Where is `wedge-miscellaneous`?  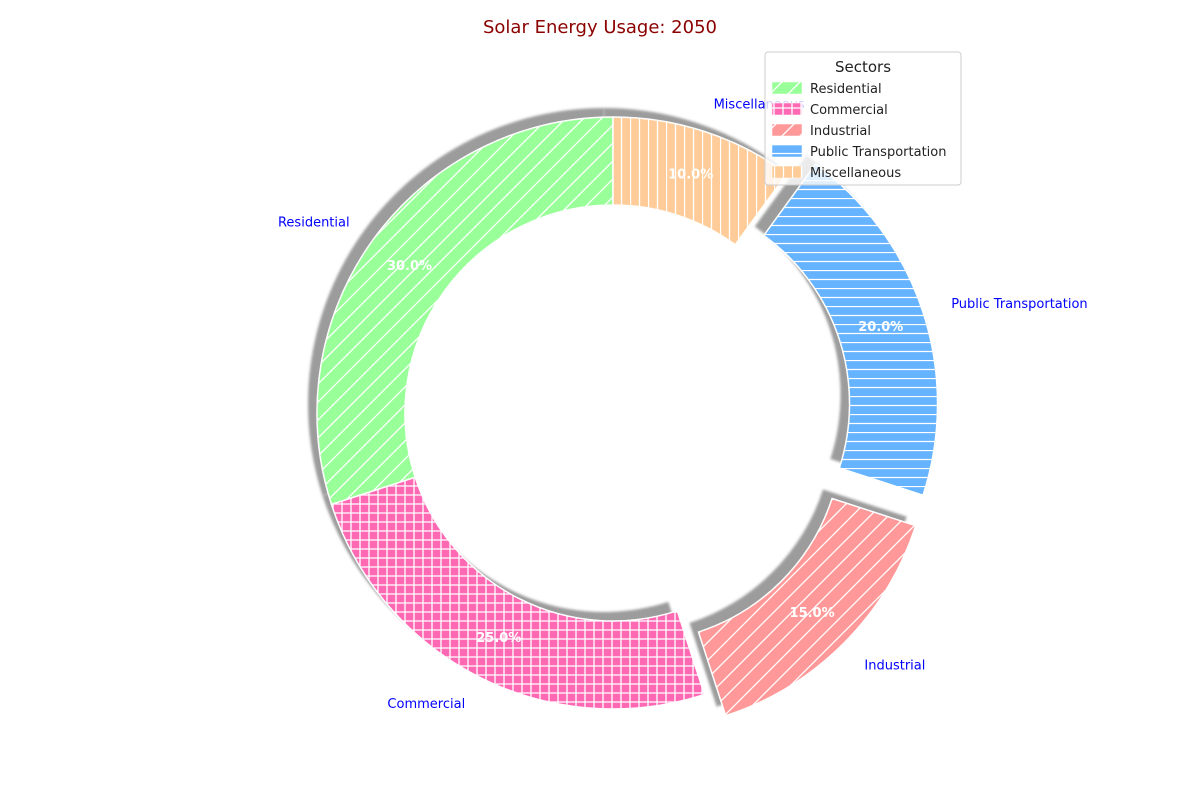
wedge-miscellaneous is located at coordinates (700, 181).